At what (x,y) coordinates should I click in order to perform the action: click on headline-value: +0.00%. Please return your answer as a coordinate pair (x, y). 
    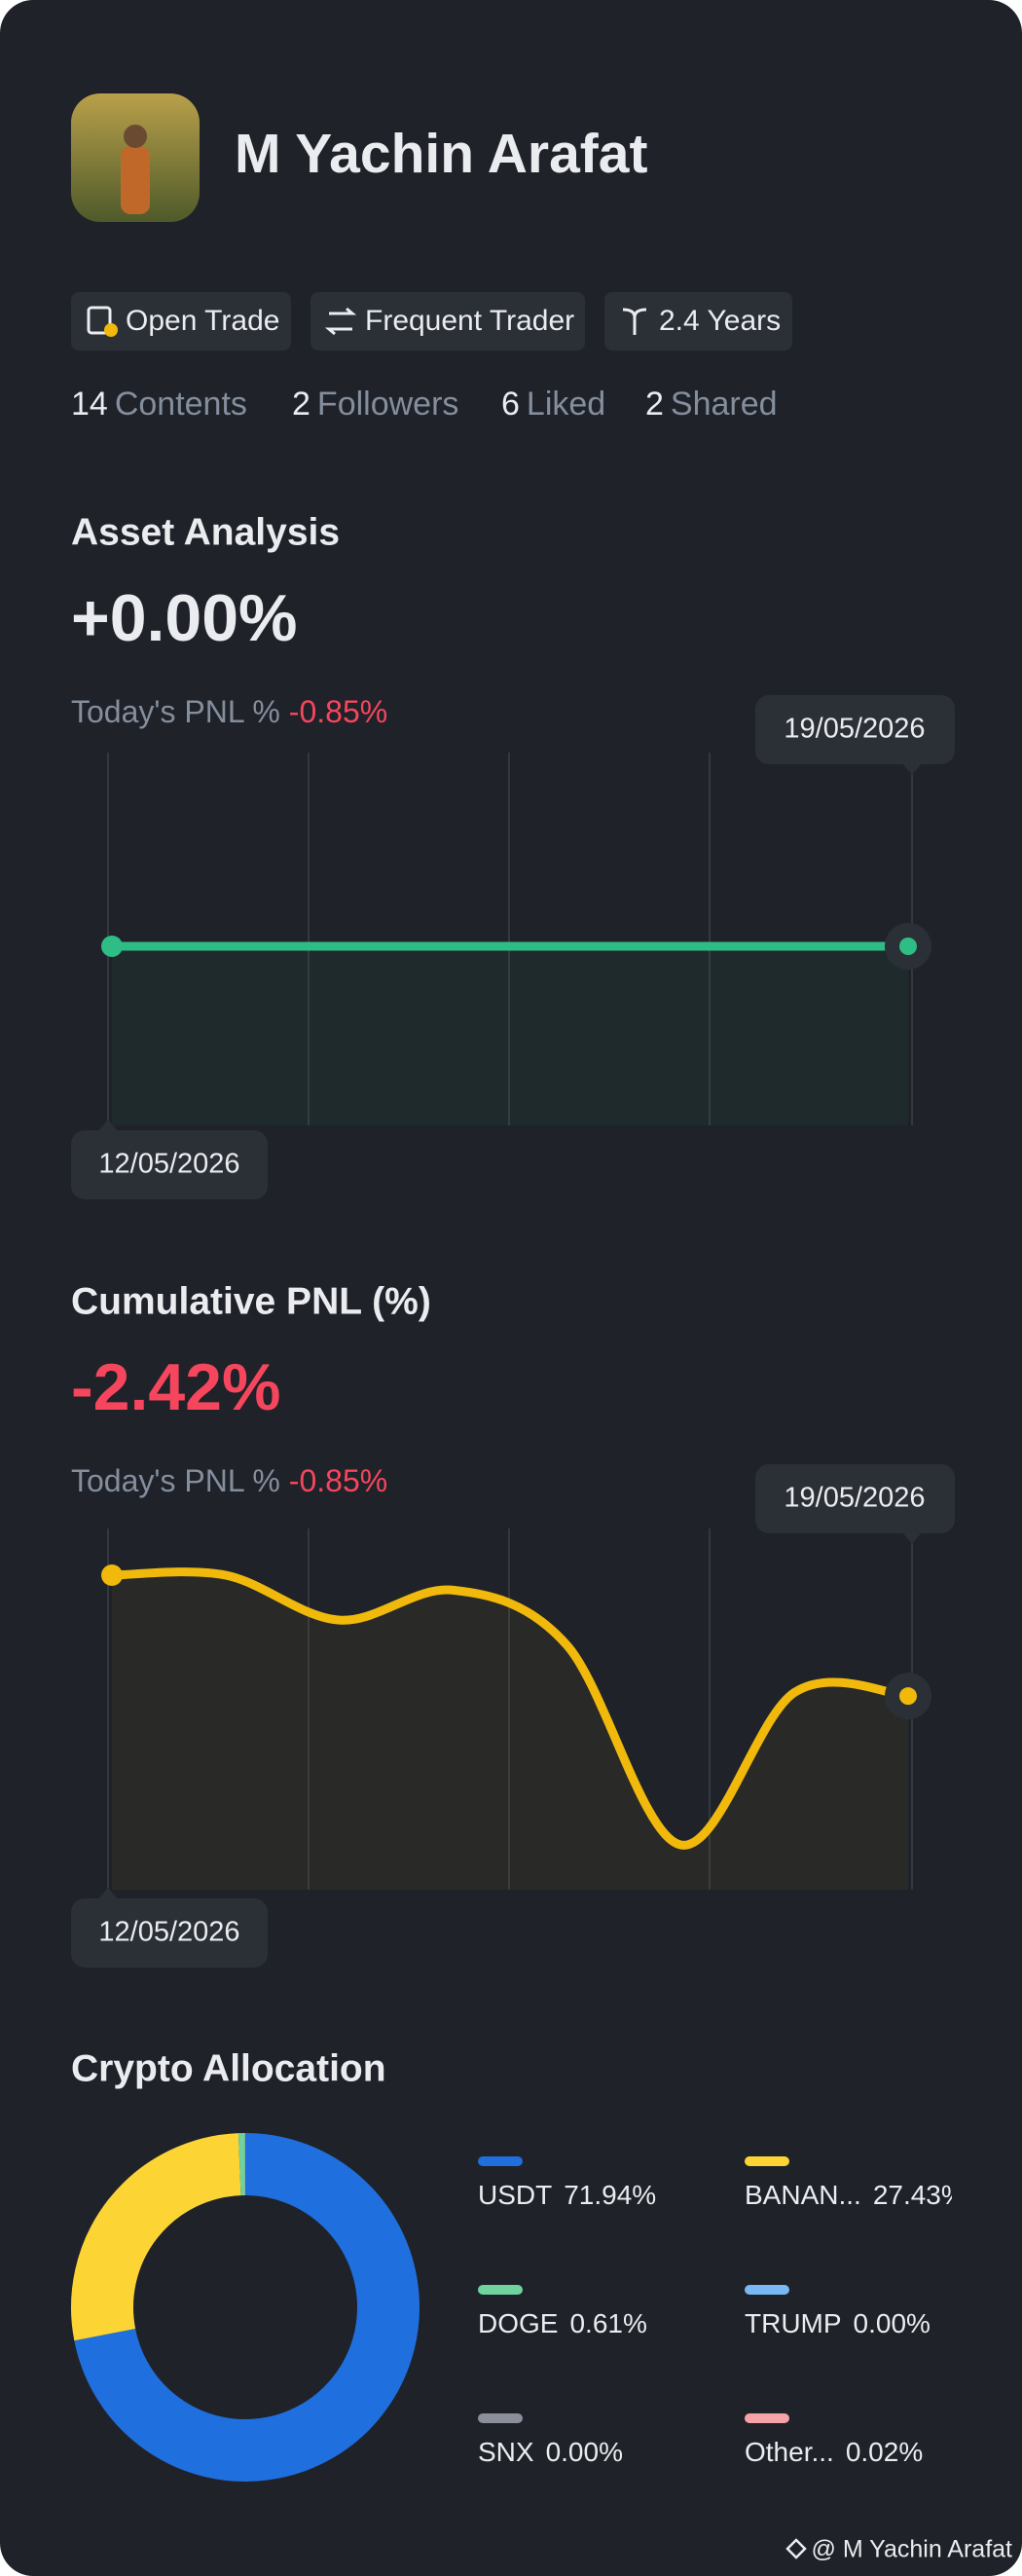
    Looking at the image, I should click on (185, 618).